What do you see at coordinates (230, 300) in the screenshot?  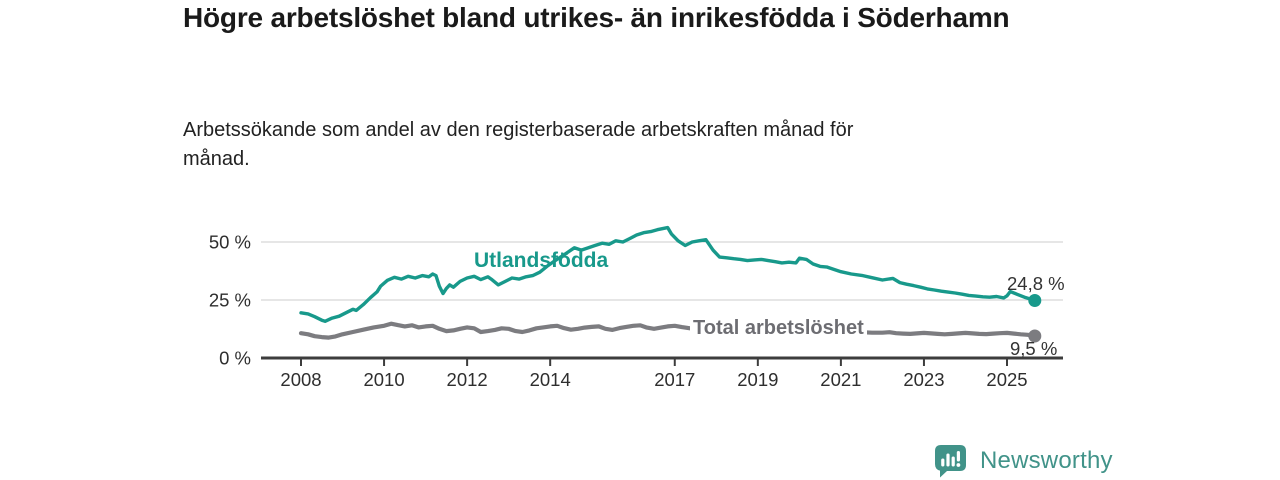 I see `y-axis-tick-label: 25 %` at bounding box center [230, 300].